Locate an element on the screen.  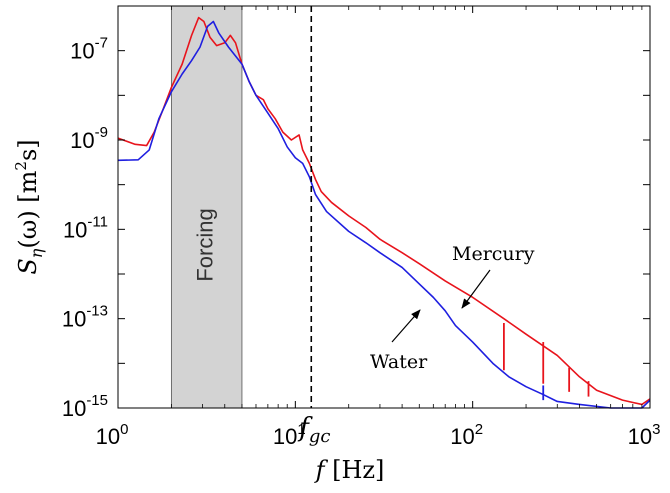
y-tick-exp: -13 is located at coordinates (97, 311).